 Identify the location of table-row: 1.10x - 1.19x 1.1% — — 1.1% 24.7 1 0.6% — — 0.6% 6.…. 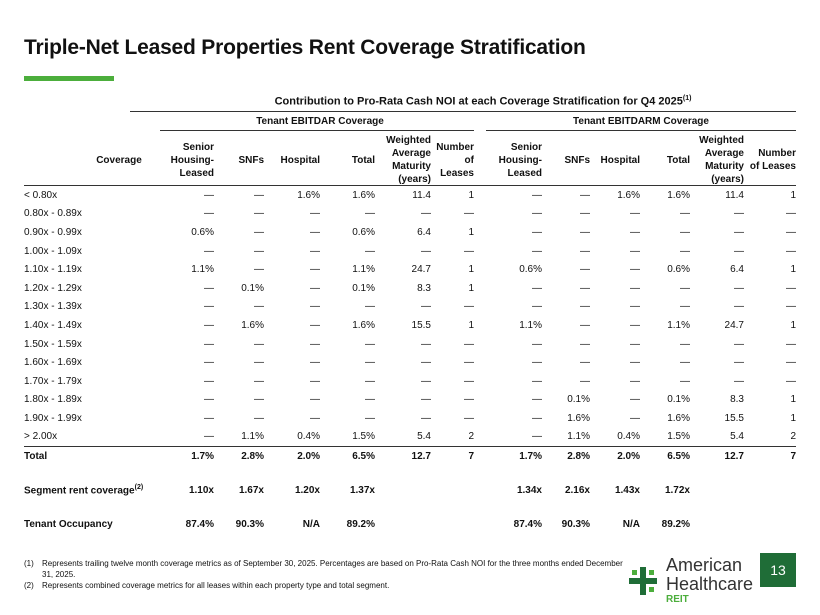
(410, 269).